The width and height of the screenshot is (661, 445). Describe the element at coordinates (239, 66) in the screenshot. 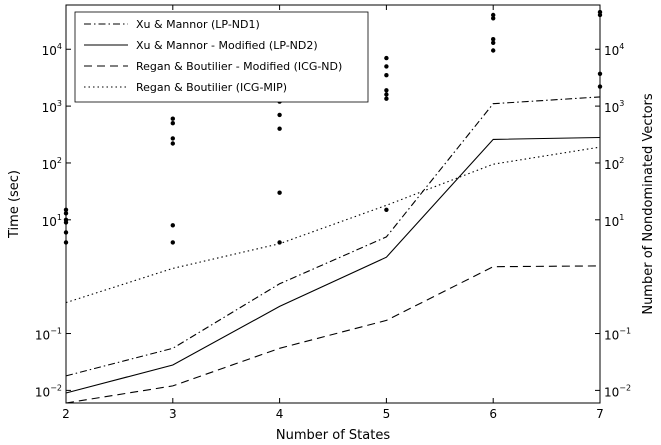

I see `legend-label: Regan & Boutilier - Modified (ICG-ND)` at that location.